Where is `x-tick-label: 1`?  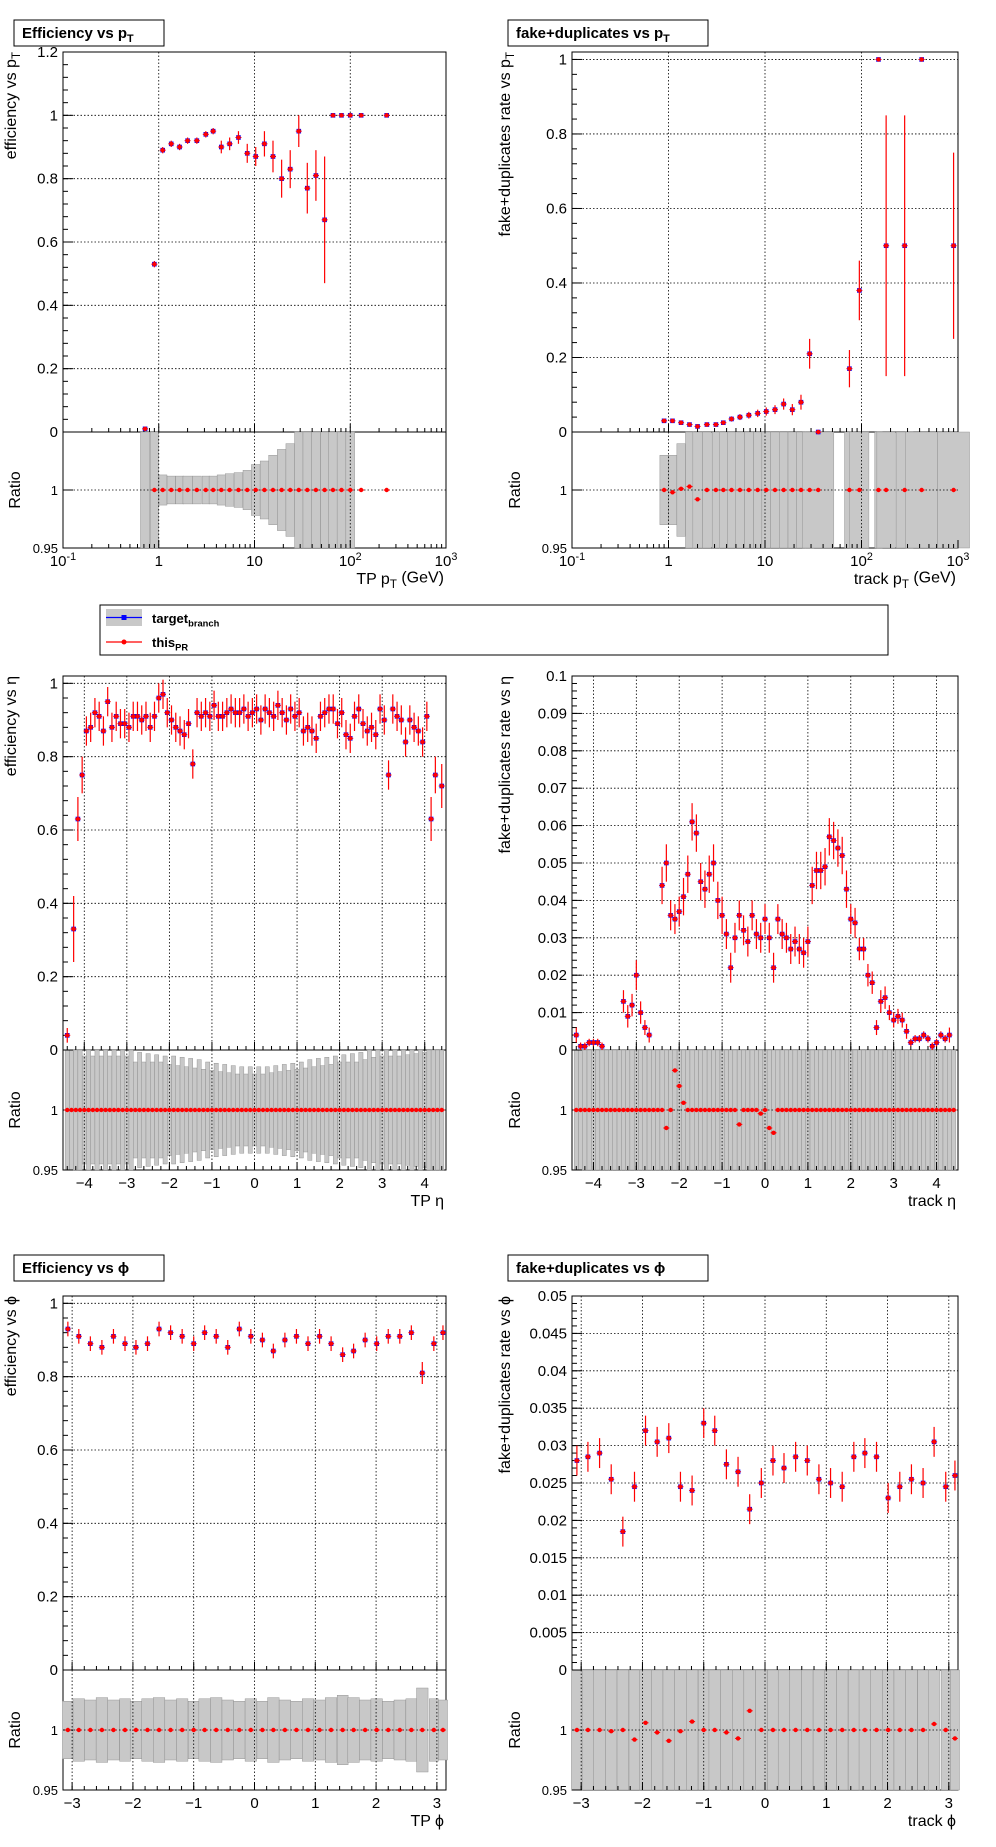
x-tick-label: 1 is located at coordinates (668, 561).